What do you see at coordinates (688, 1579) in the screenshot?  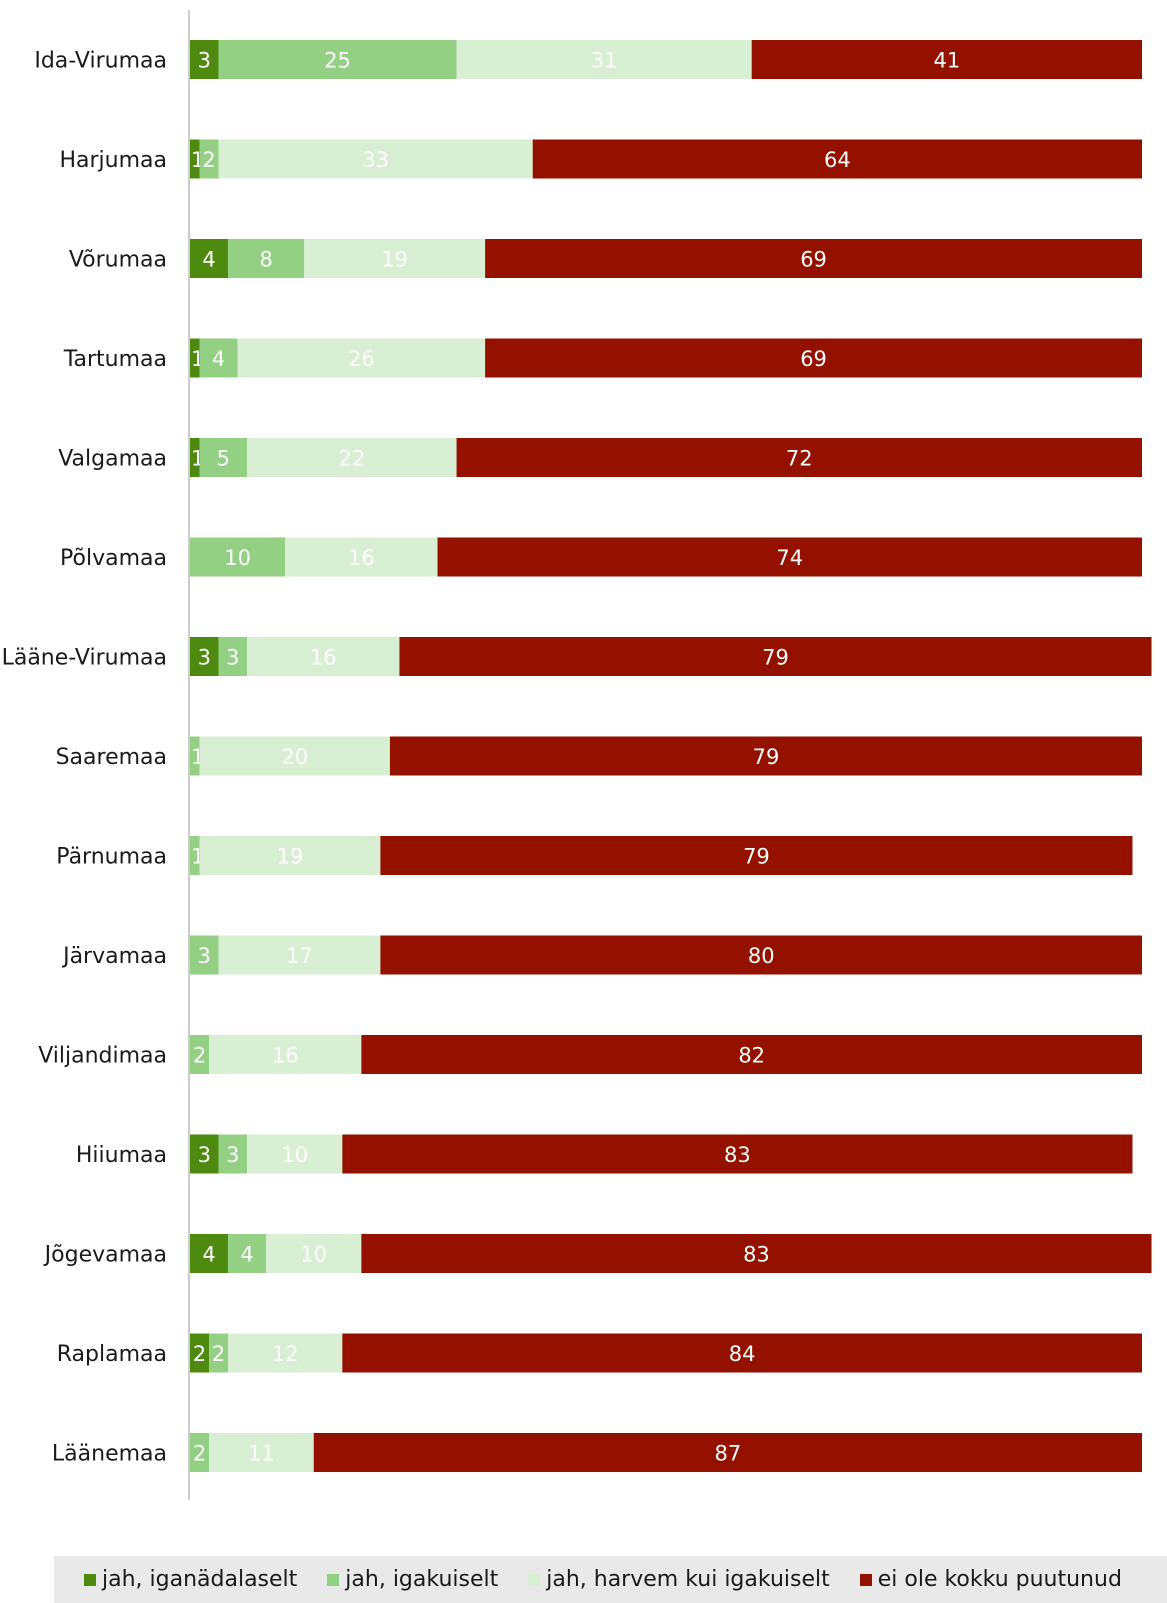 I see `legend-label: jah, harvem kui igakuiselt` at bounding box center [688, 1579].